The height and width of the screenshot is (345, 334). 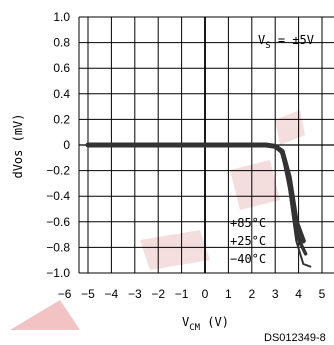 What do you see at coordinates (248, 241) in the screenshot?
I see `label-25c: +25°C` at bounding box center [248, 241].